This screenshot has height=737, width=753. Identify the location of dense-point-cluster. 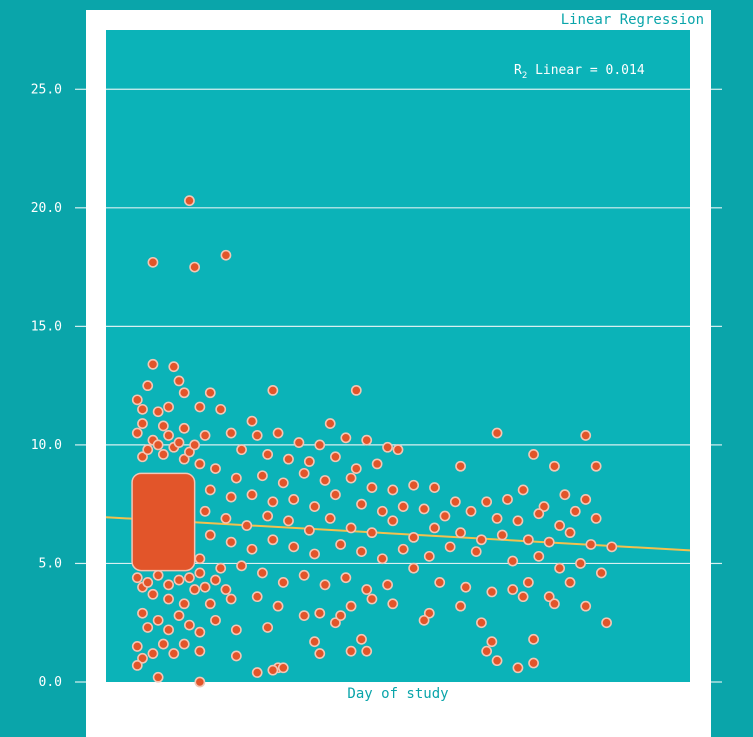
(163, 522).